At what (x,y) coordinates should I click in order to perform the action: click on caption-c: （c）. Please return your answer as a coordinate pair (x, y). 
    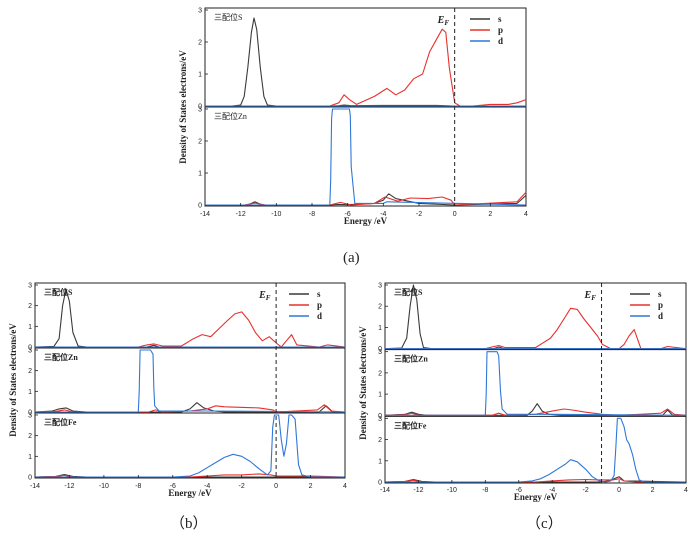
    Looking at the image, I should click on (544, 523).